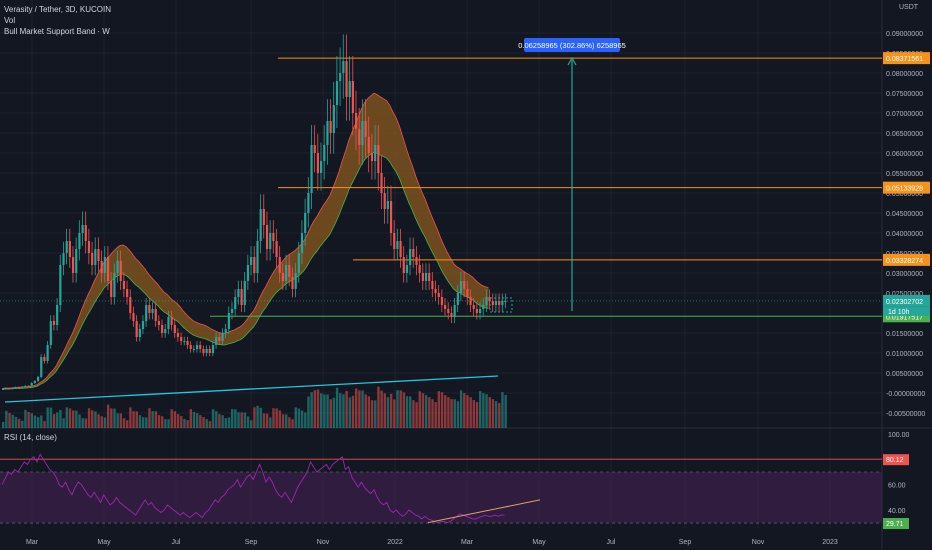  I want to click on price-axis-label: 0.02500000, so click(904, 294).